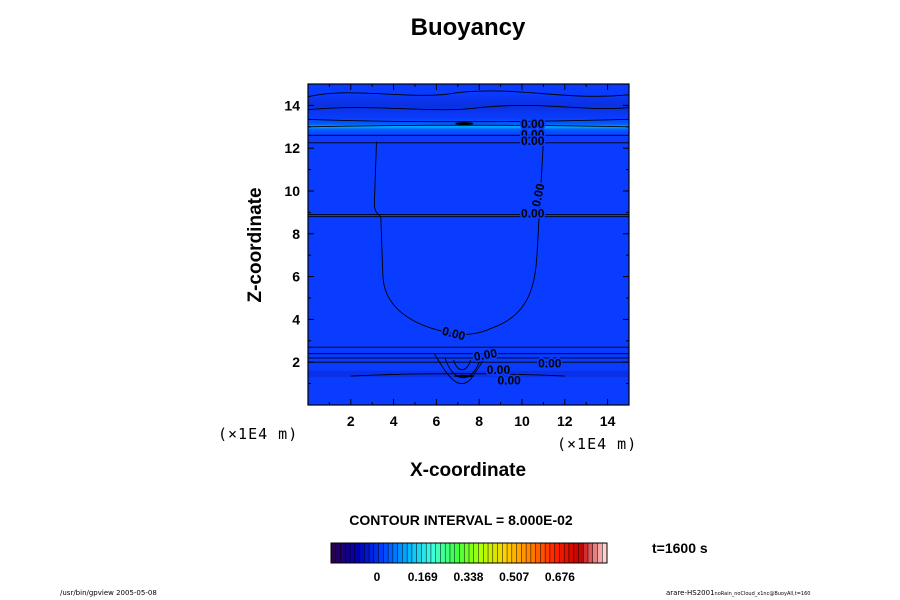 The width and height of the screenshot is (900, 600). I want to click on chart-title: Buoyancy, so click(468, 27).